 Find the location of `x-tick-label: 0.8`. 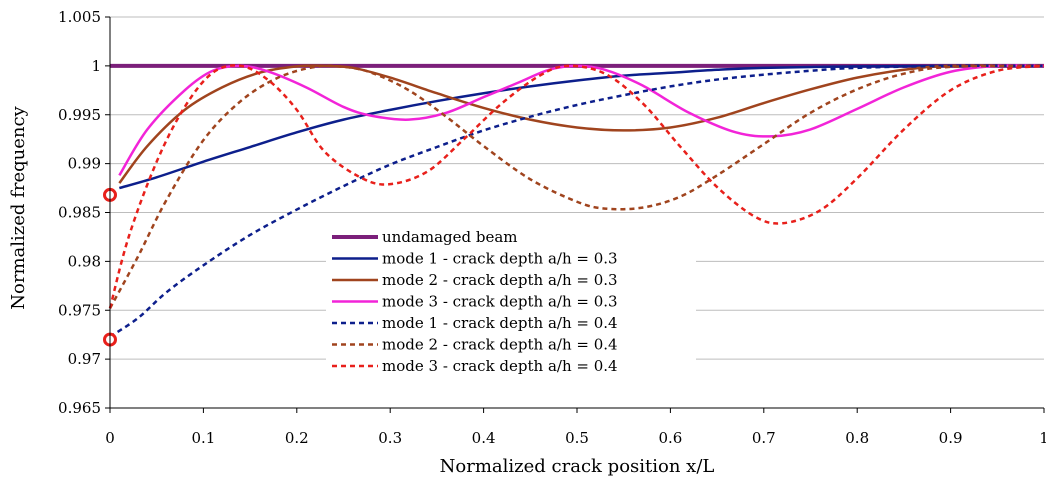

x-tick-label: 0.8 is located at coordinates (857, 438).